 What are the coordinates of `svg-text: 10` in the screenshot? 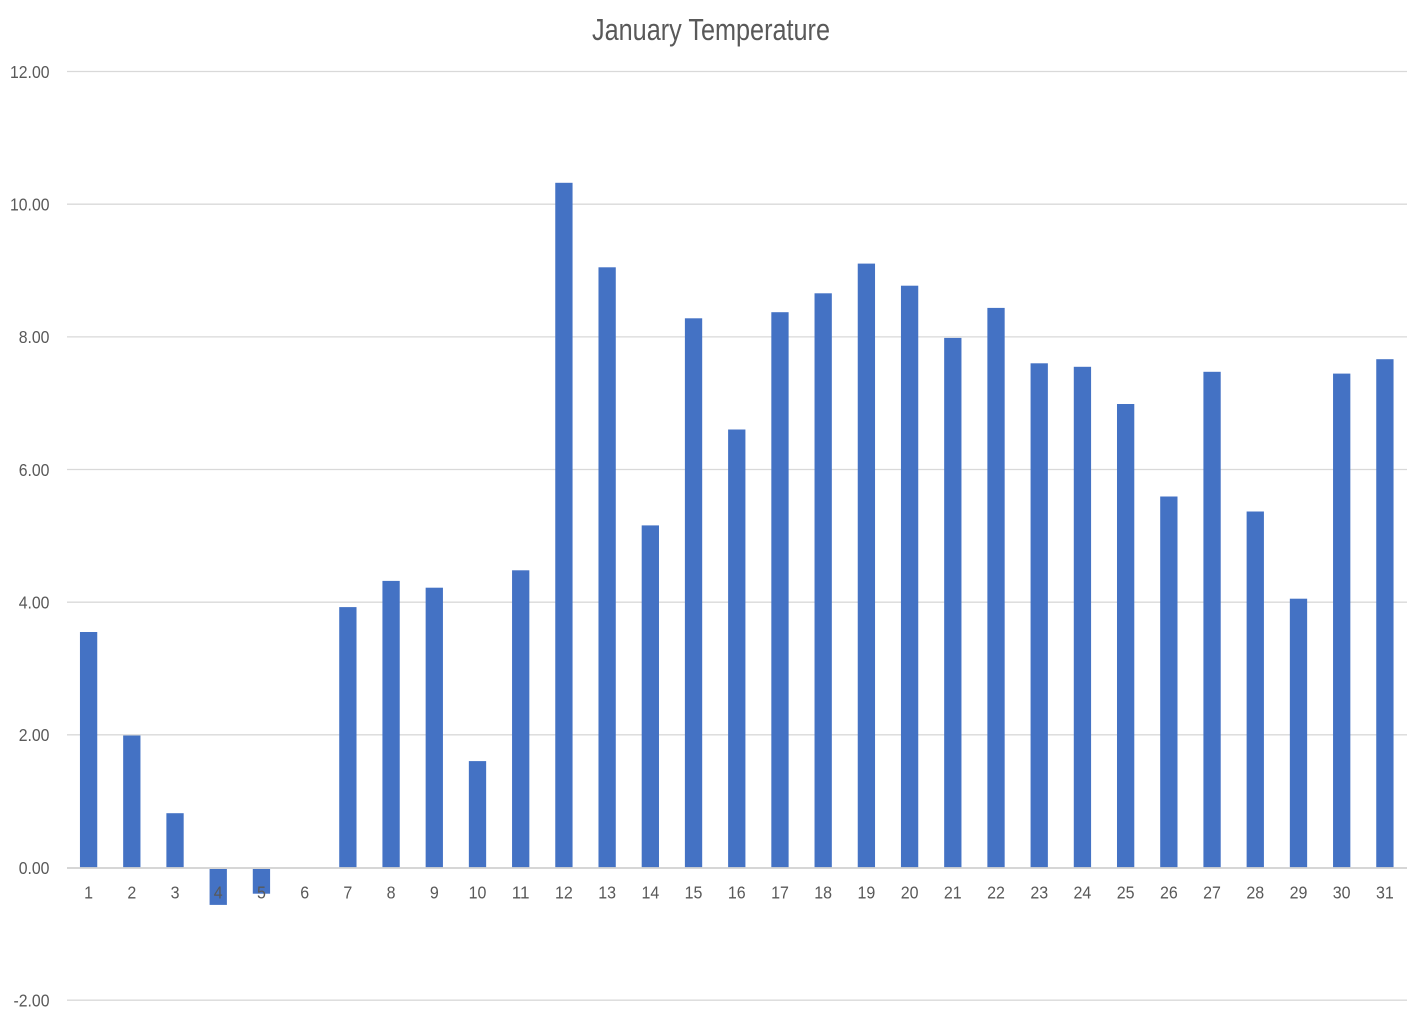 It's located at (478, 893).